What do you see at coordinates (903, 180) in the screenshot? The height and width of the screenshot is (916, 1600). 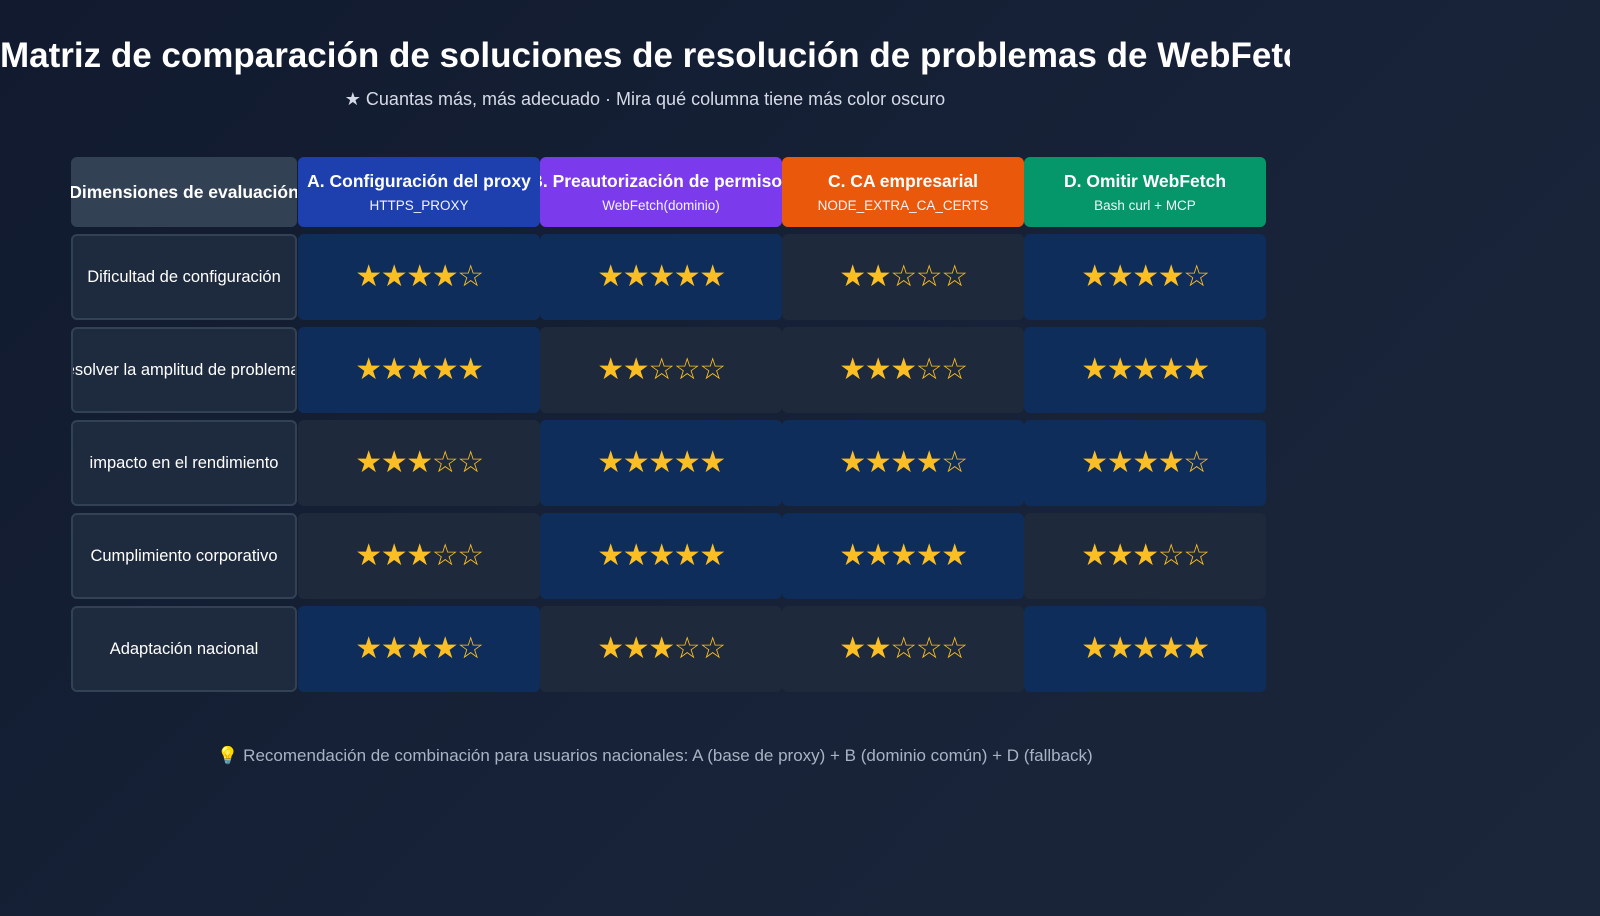 I see `column-title: C. CA empresarial` at bounding box center [903, 180].